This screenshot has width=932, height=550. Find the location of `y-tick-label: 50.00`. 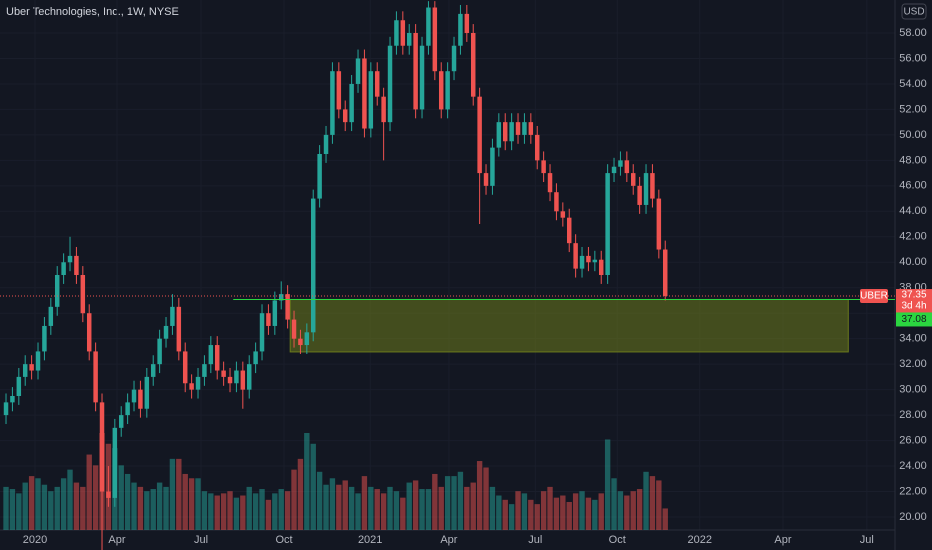

y-tick-label: 50.00 is located at coordinates (913, 135).